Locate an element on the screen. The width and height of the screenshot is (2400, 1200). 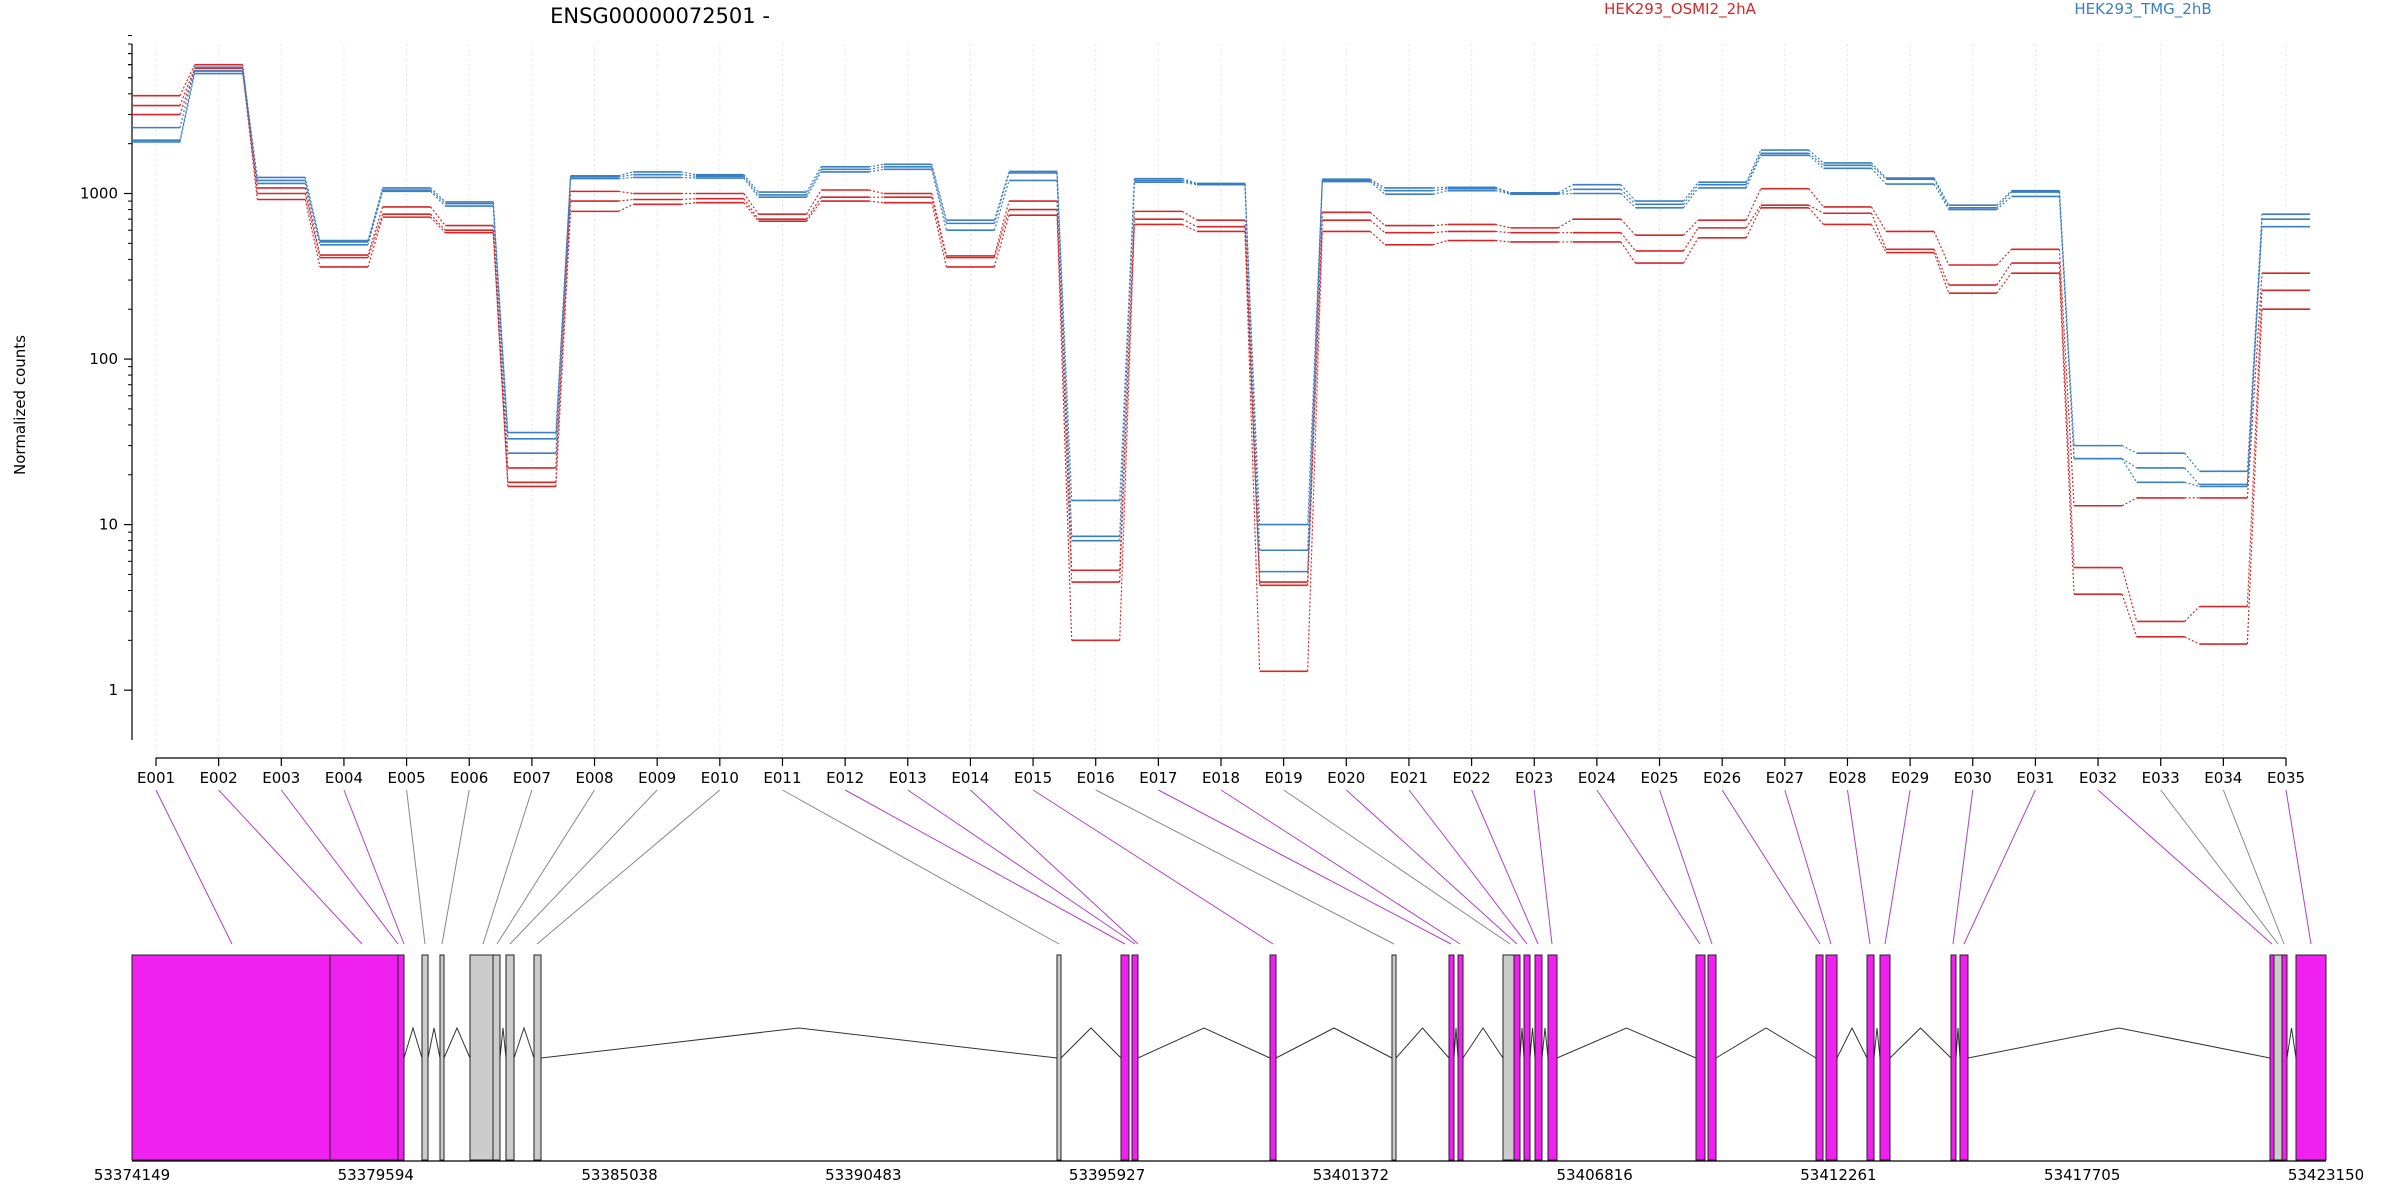
x-tick-label: E005 is located at coordinates (407, 778).